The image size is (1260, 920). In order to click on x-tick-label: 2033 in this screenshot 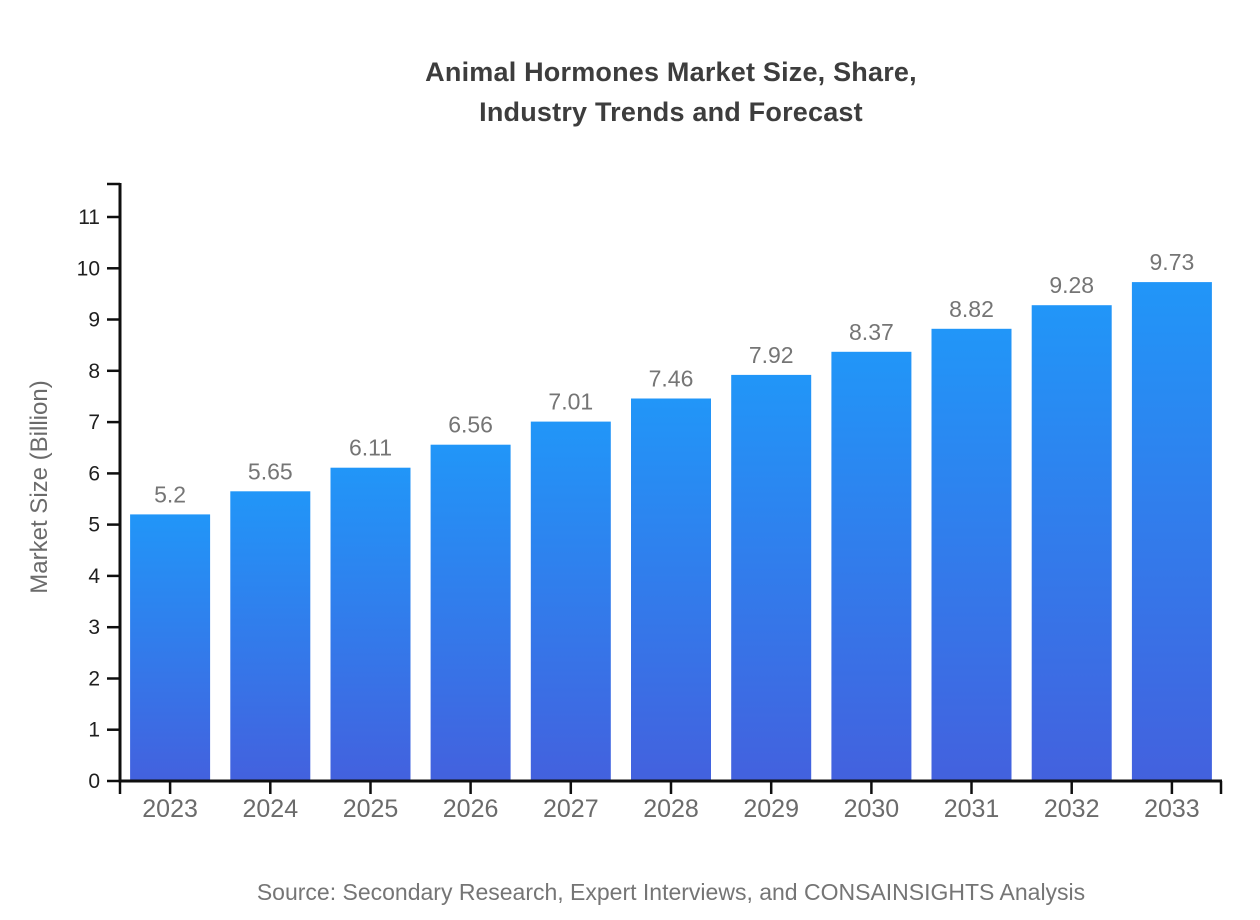, I will do `click(1172, 809)`.